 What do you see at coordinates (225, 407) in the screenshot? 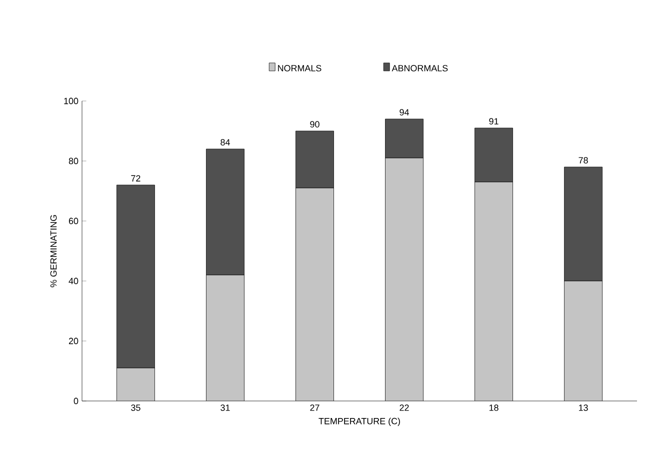
I see `x-tick-label: 31` at bounding box center [225, 407].